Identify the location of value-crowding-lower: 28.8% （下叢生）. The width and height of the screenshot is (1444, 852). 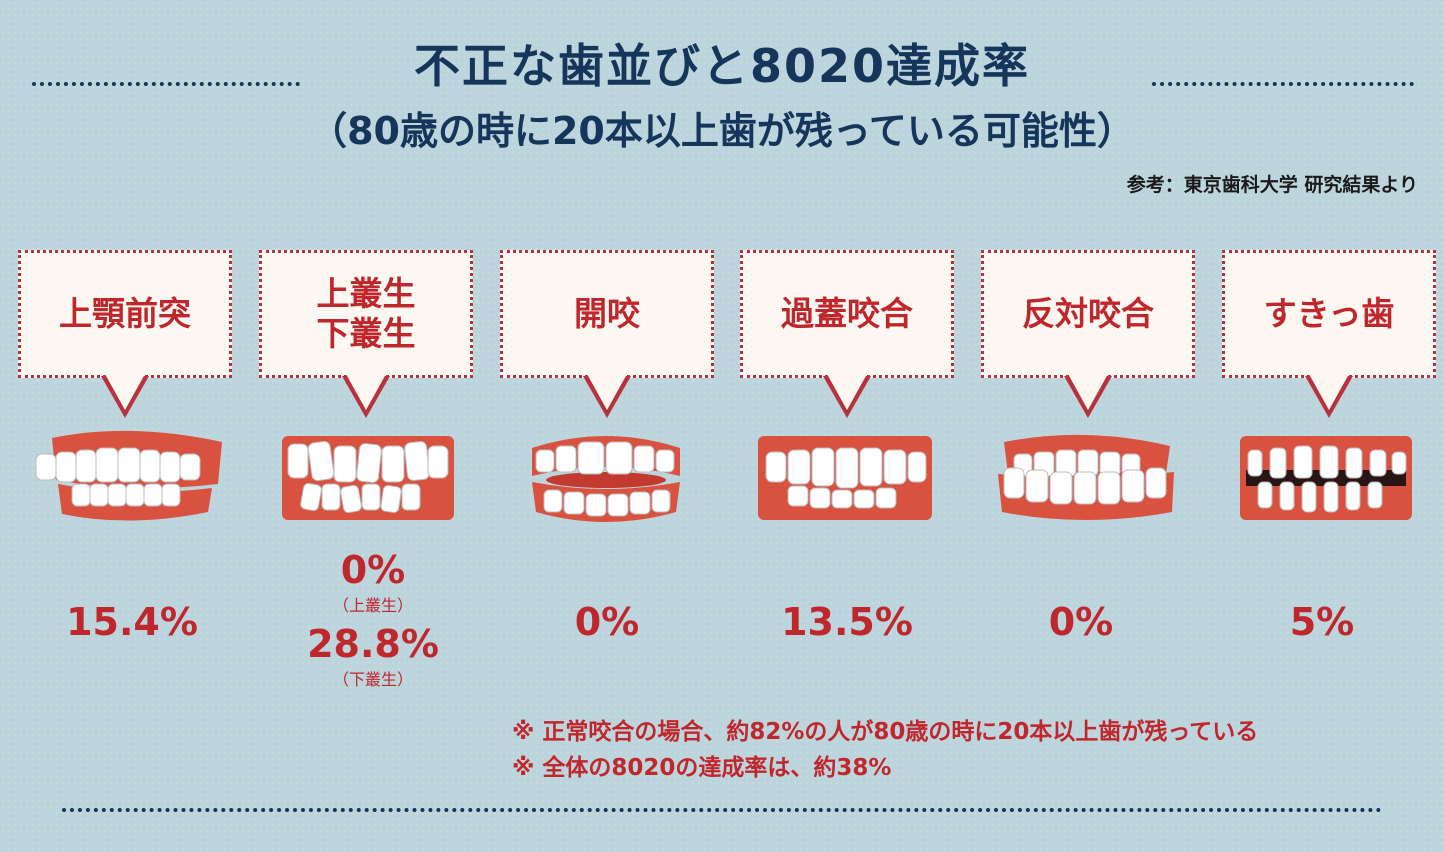
(373, 656).